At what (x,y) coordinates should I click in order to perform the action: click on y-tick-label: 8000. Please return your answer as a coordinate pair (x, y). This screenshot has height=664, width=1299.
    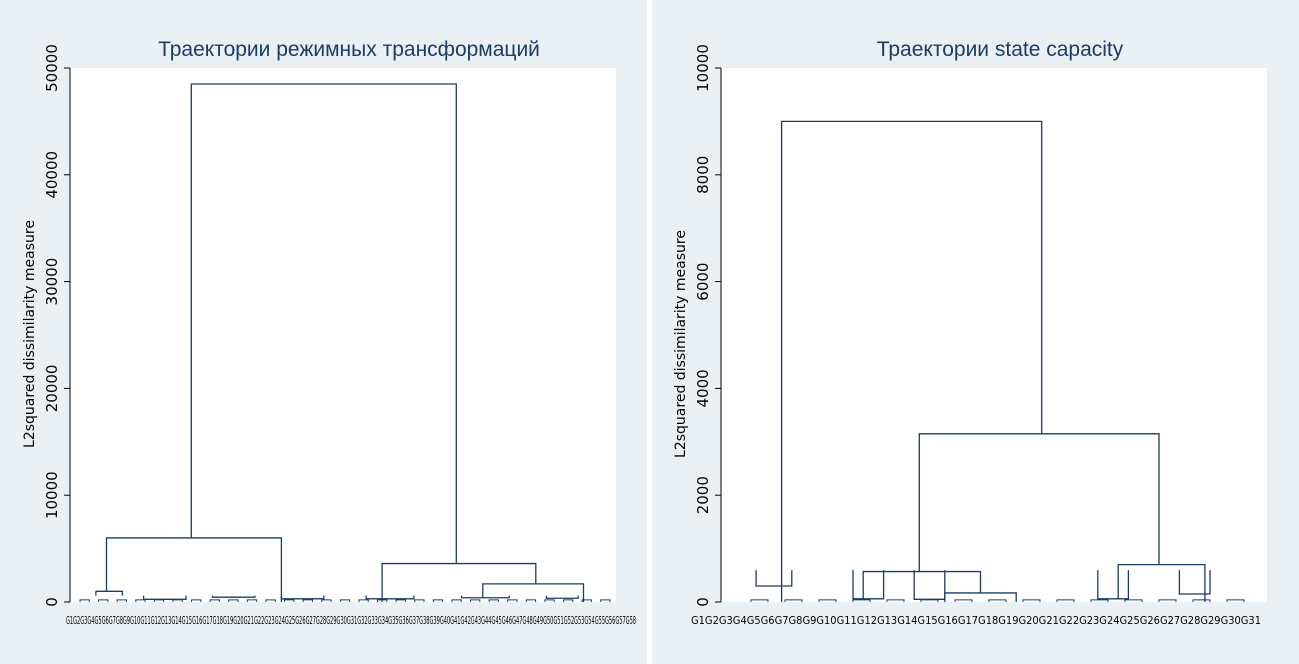
    Looking at the image, I should click on (703, 175).